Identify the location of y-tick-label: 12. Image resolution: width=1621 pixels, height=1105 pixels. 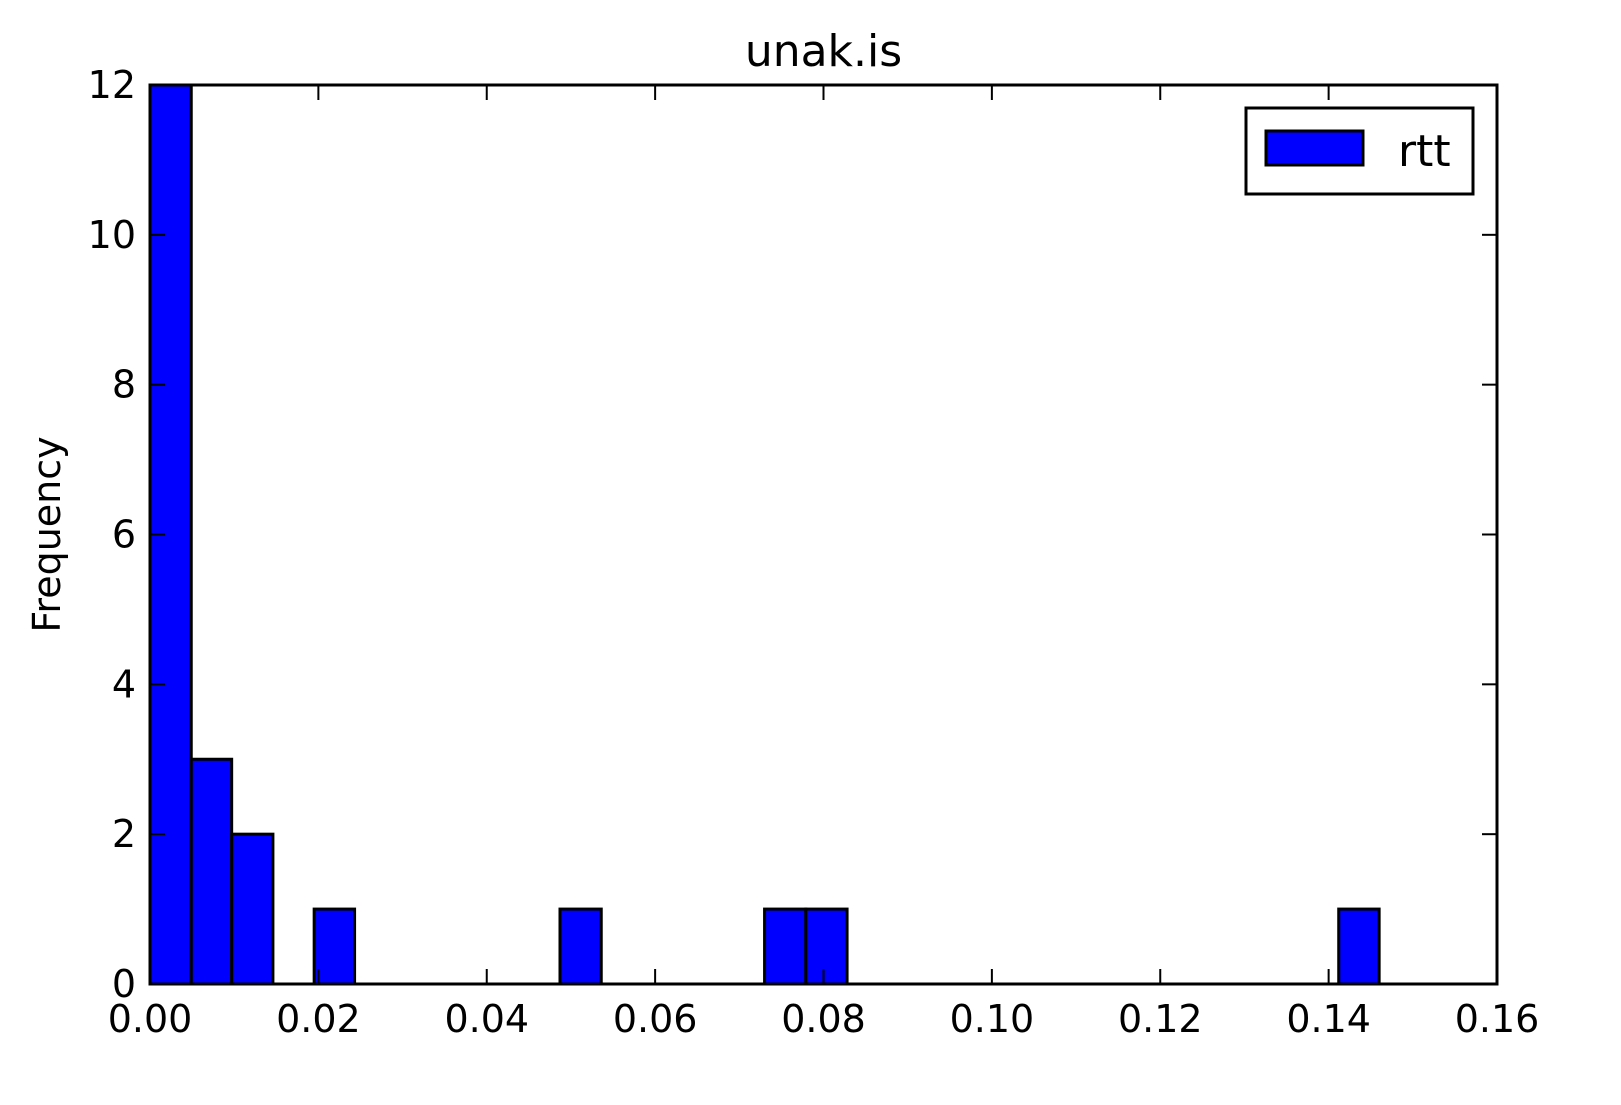
(112, 85).